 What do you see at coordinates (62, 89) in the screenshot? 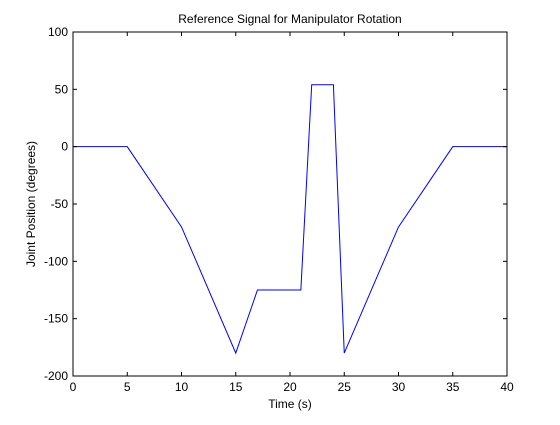
I see `y-tick-label: 50` at bounding box center [62, 89].